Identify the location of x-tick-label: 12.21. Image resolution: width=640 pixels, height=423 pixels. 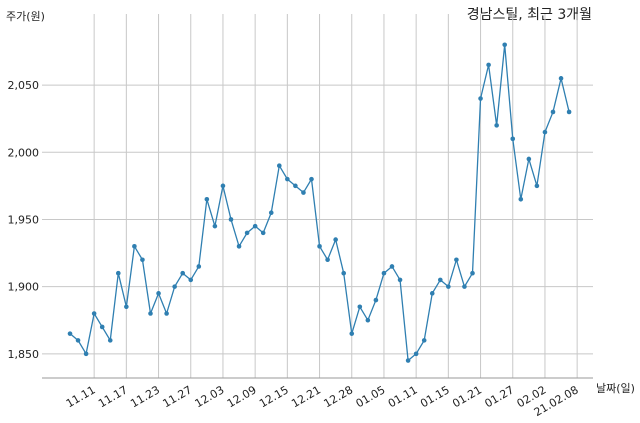
(306, 396).